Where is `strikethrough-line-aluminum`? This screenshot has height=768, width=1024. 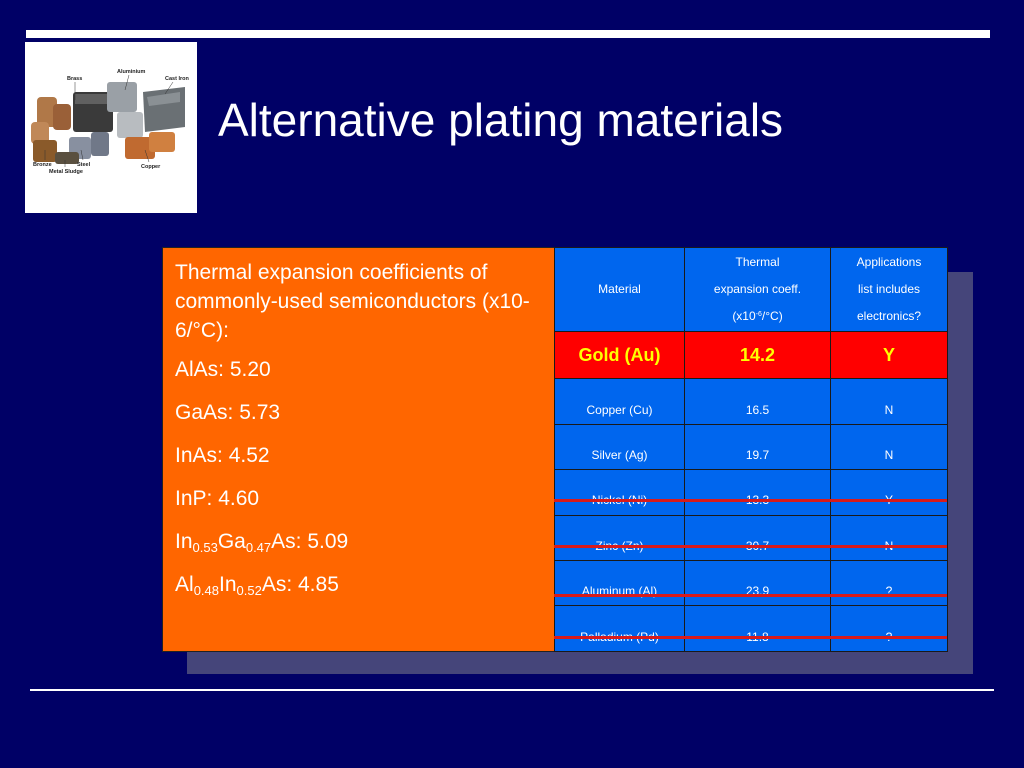 strikethrough-line-aluminum is located at coordinates (750, 595).